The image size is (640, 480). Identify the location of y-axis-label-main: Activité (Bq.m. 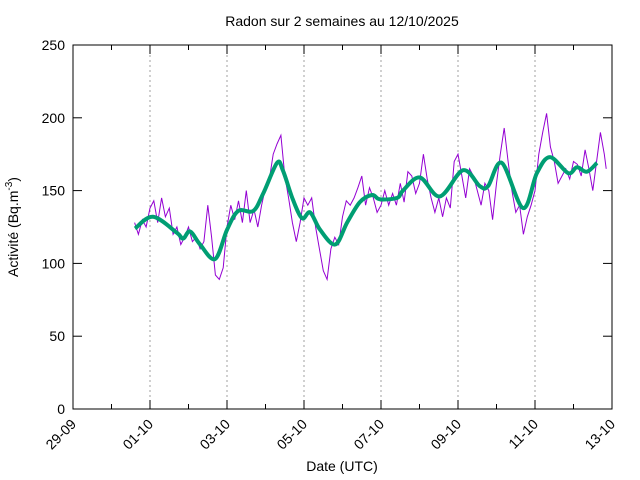
(13, 234).